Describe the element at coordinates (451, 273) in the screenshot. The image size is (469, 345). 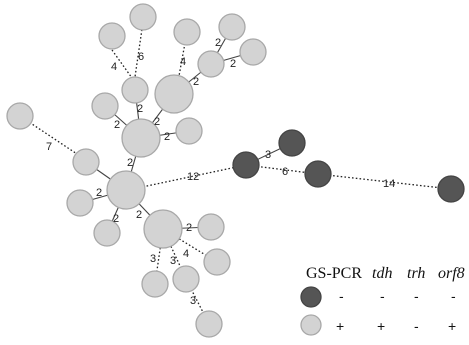
I see `legend-header-orf8: orf8` at that location.